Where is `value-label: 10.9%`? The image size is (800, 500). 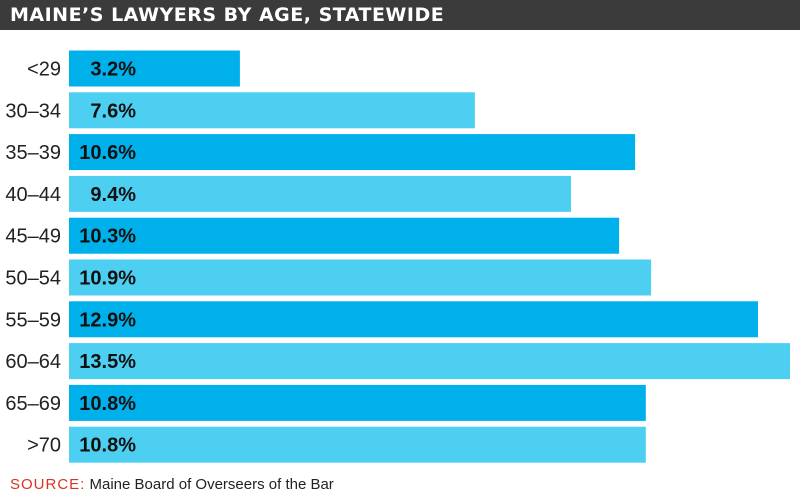 value-label: 10.9% is located at coordinates (107, 279).